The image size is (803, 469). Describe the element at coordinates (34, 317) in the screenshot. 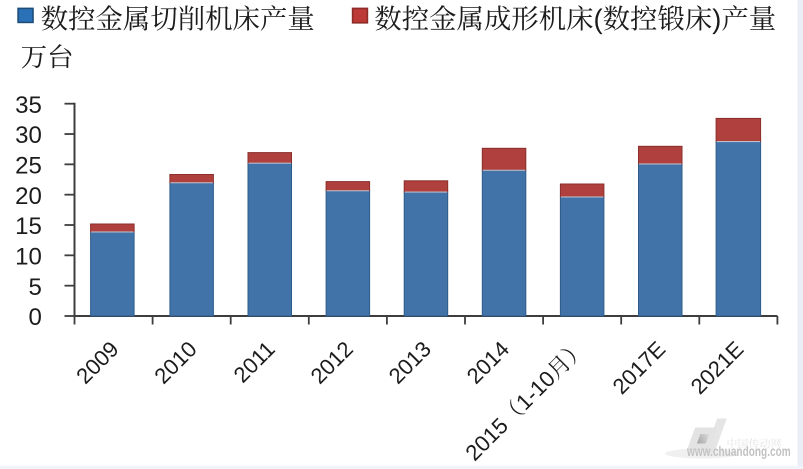

I see `svg-text: 0` at that location.